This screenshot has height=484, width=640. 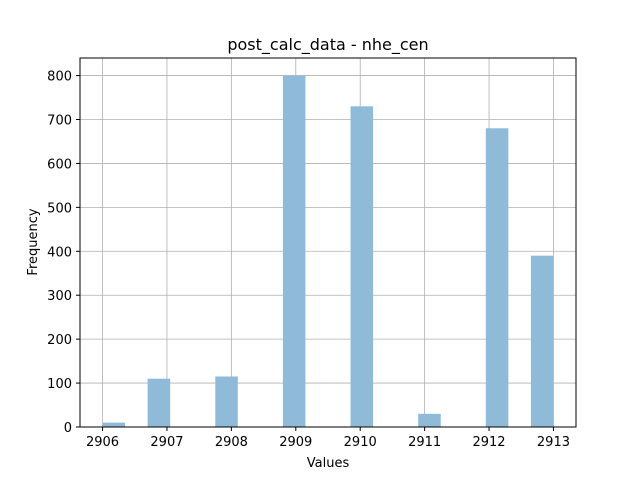 I want to click on y-tick-label: 0, so click(x=68, y=428).